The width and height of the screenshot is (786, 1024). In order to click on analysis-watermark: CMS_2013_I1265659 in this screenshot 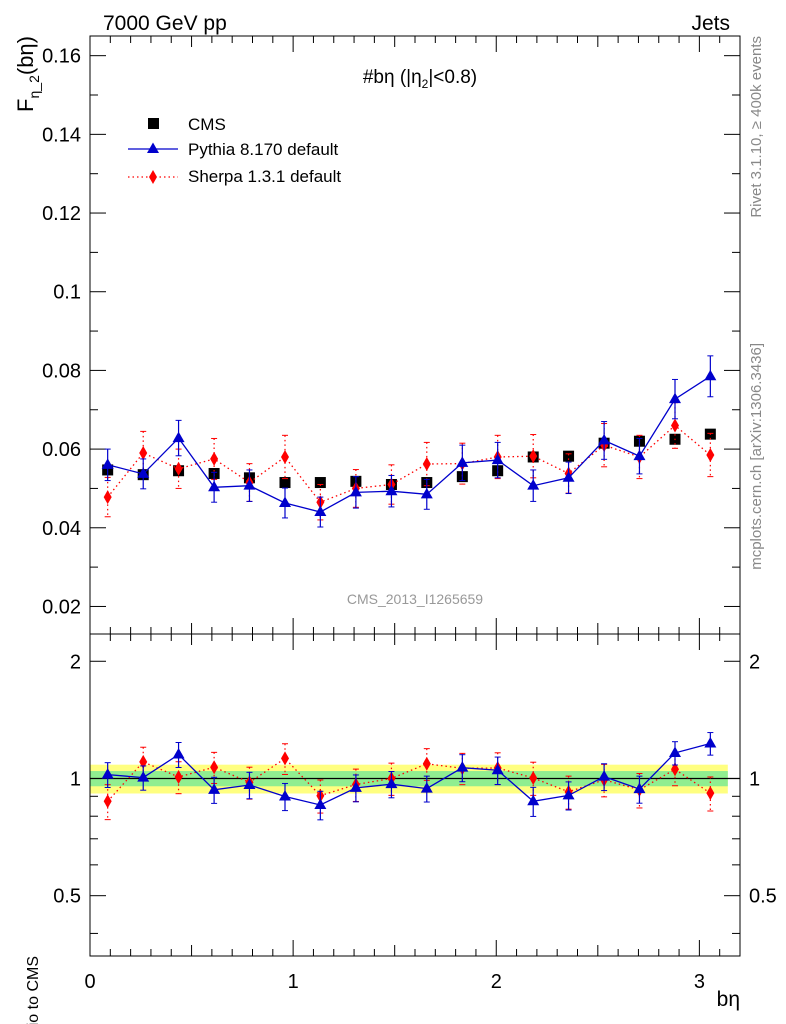, I will do `click(415, 599)`.